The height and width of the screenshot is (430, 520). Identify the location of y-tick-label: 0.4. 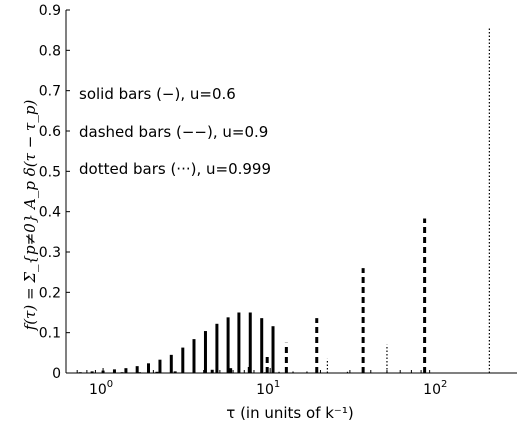
(50, 213).